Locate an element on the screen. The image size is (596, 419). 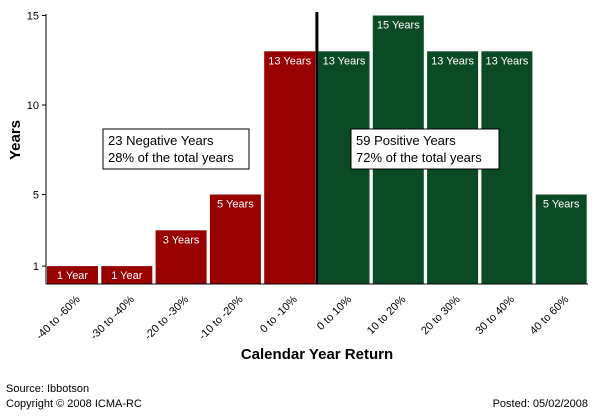
negative-annotation-box is located at coordinates (176, 149).